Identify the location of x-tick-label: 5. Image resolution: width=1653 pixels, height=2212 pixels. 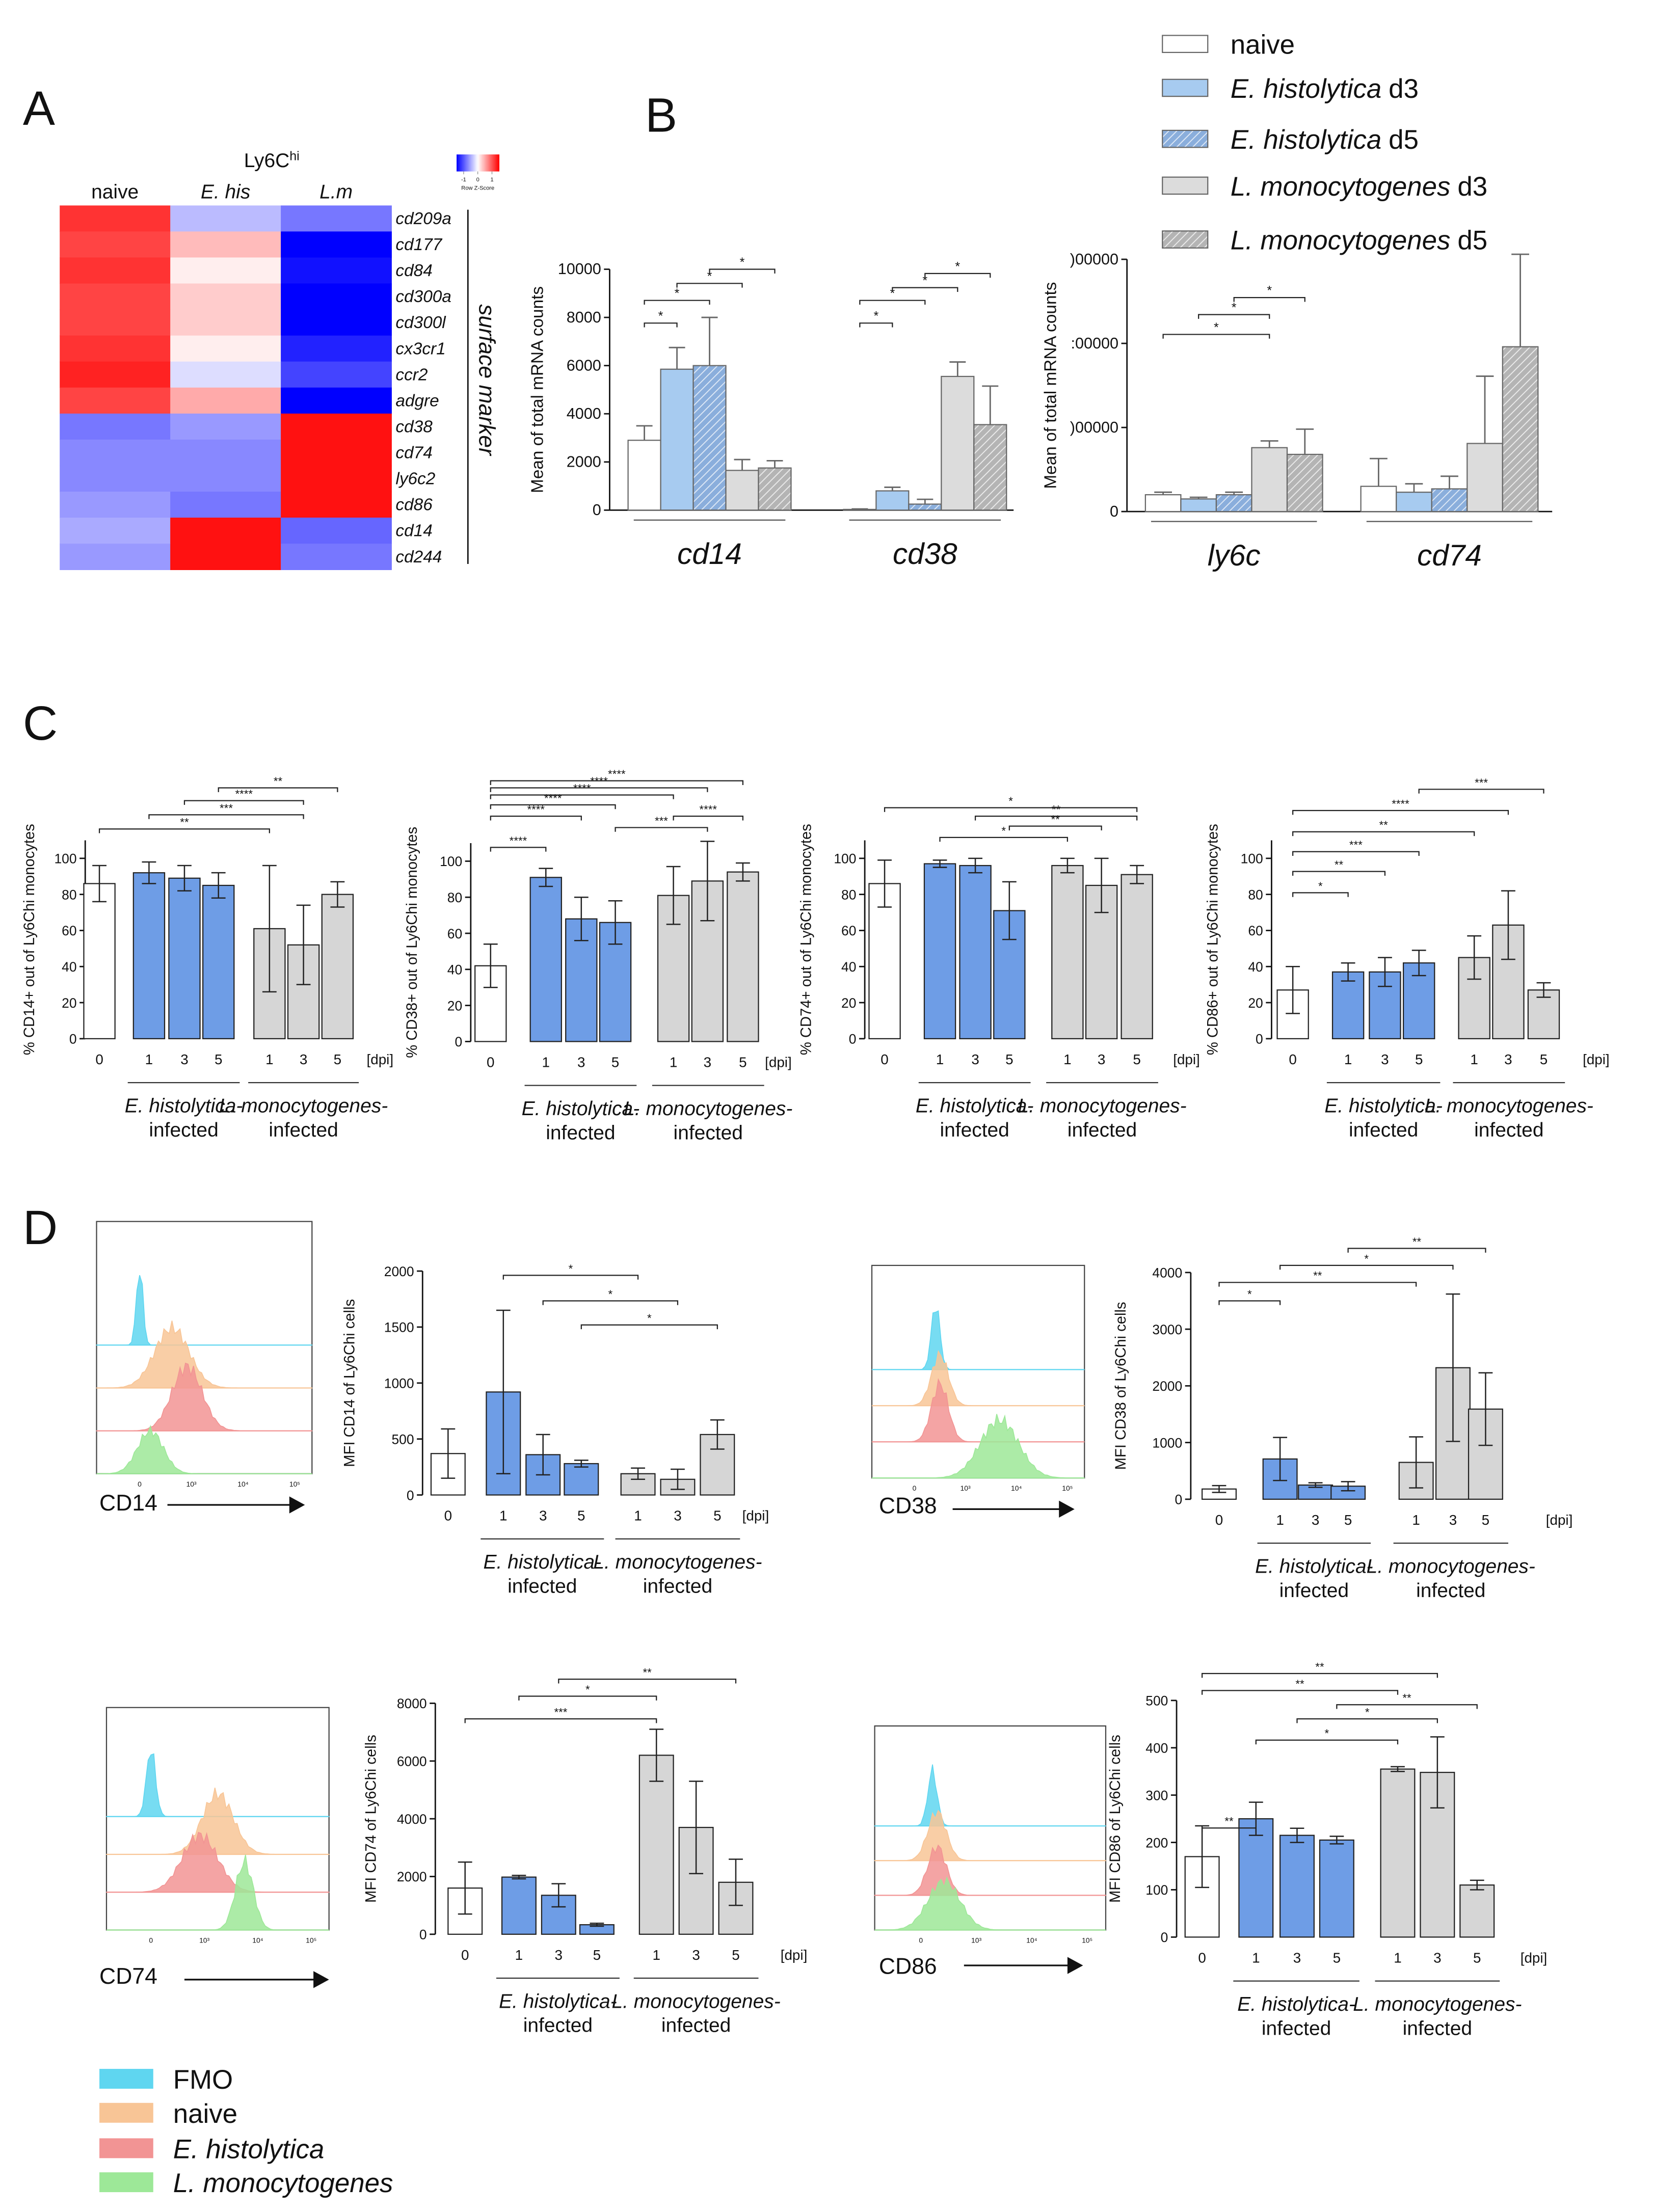
(615, 1062).